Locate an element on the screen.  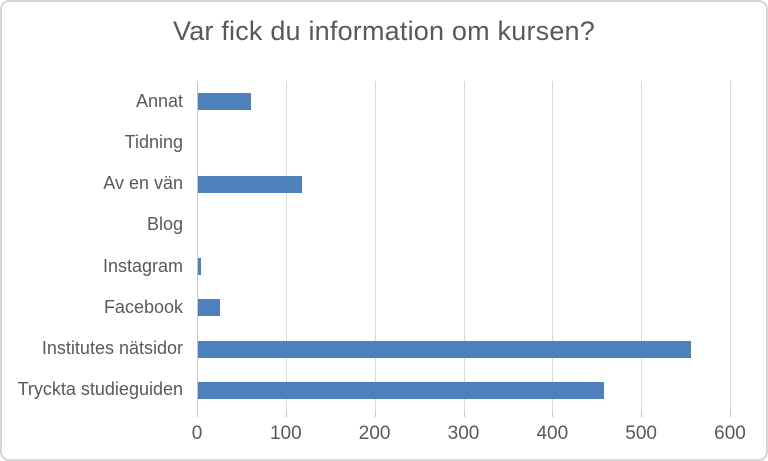
bar-facebook is located at coordinates (209, 308).